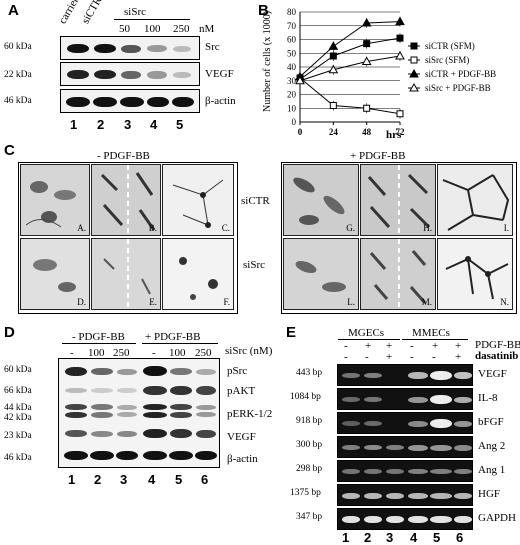 Image resolution: width=520 pixels, height=545 pixels. I want to click on pdgf-sign-4: -, so click(412, 346).